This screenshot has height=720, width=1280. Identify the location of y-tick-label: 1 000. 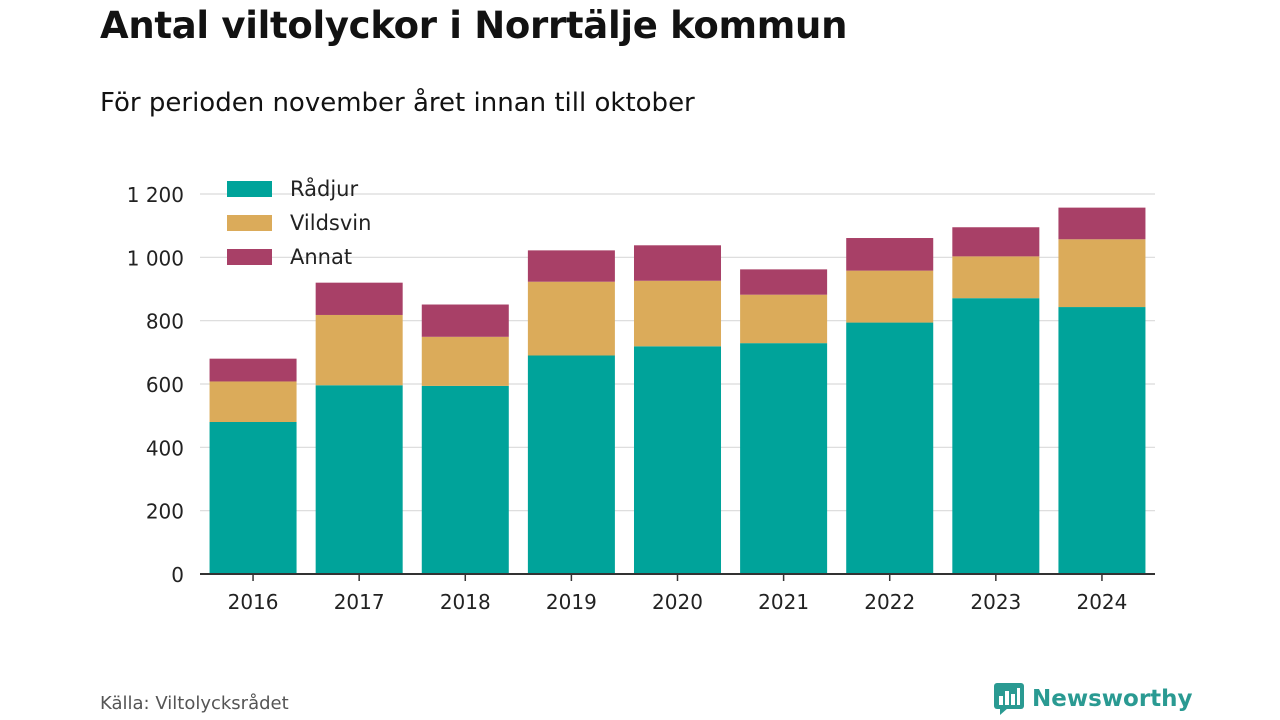
(155, 258).